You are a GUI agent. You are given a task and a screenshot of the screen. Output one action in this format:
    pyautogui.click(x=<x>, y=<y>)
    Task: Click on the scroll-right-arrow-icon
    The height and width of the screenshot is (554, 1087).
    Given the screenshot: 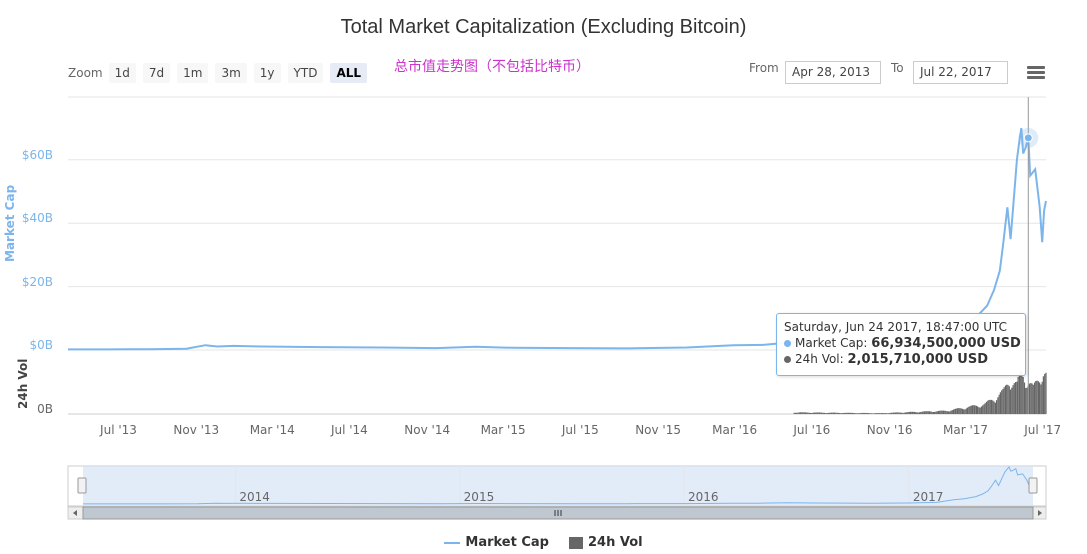 What is the action you would take?
    pyautogui.click(x=1040, y=513)
    